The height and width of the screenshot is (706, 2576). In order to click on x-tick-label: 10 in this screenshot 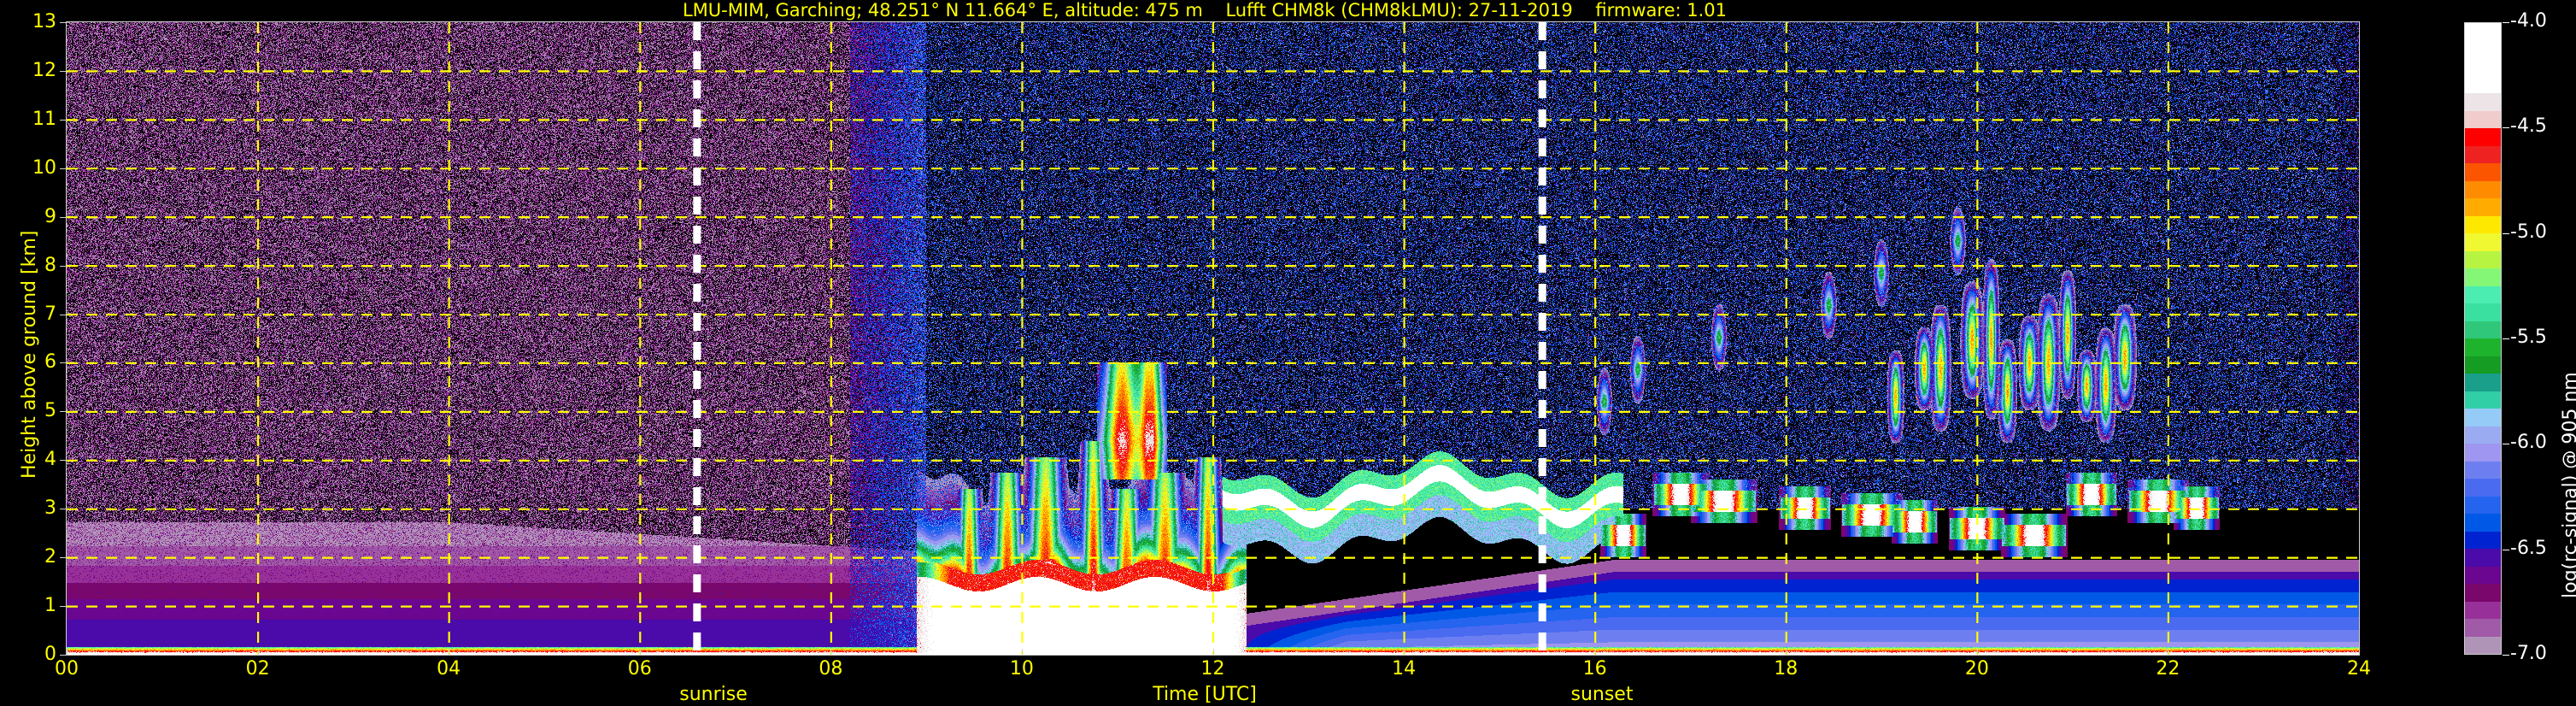, I will do `click(1021, 669)`.